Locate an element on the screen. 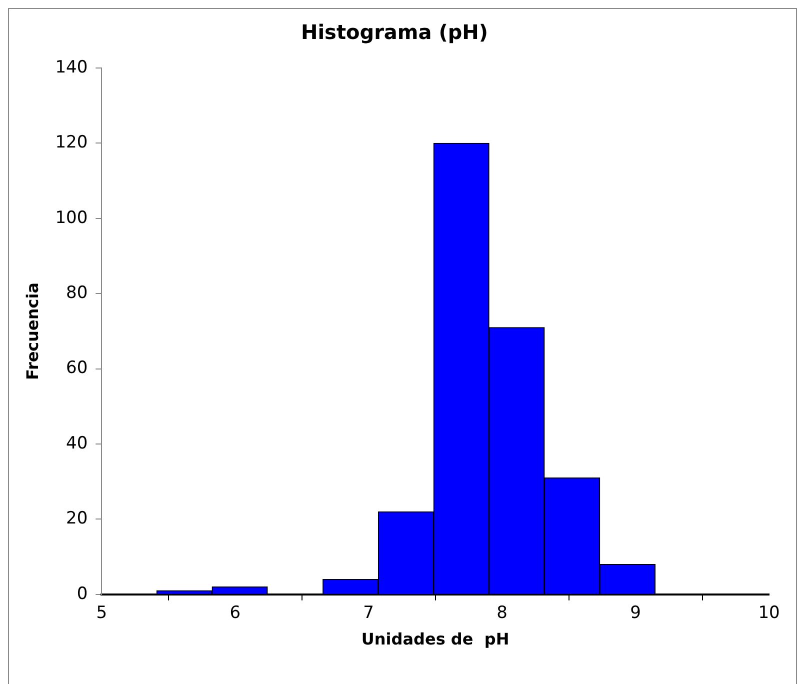  x-tick-label: 6 is located at coordinates (235, 613).